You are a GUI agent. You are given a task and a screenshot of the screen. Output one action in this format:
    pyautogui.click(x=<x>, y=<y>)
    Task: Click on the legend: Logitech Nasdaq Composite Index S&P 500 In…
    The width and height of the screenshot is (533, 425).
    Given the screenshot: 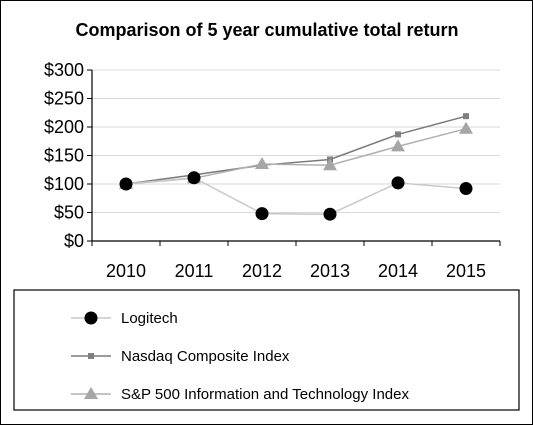 What is the action you would take?
    pyautogui.click(x=240, y=356)
    